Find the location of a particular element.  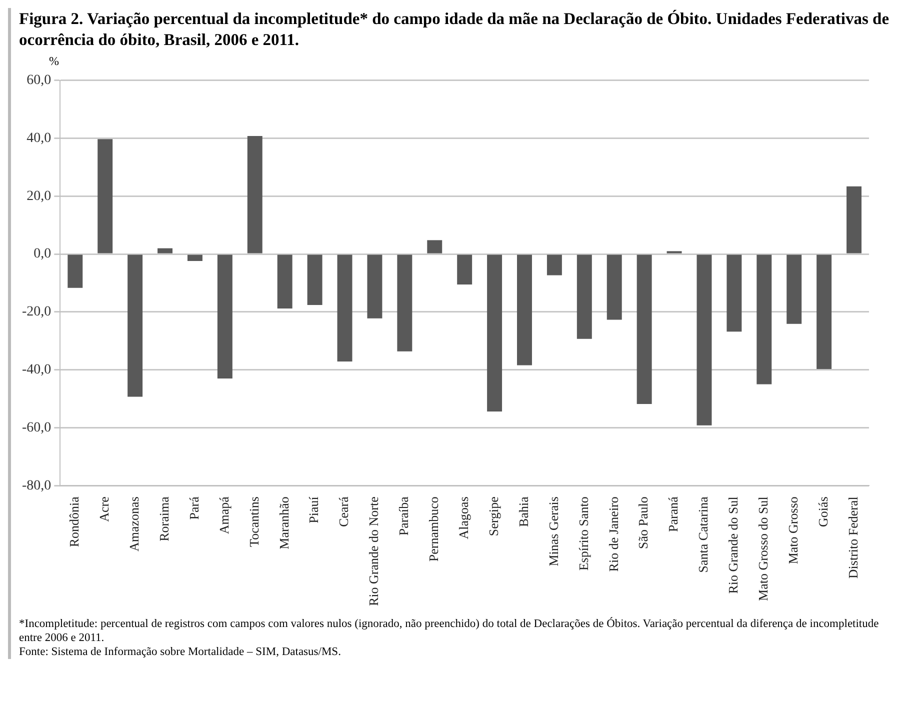

x-tick-label: Santa Catarina is located at coordinates (703, 534).